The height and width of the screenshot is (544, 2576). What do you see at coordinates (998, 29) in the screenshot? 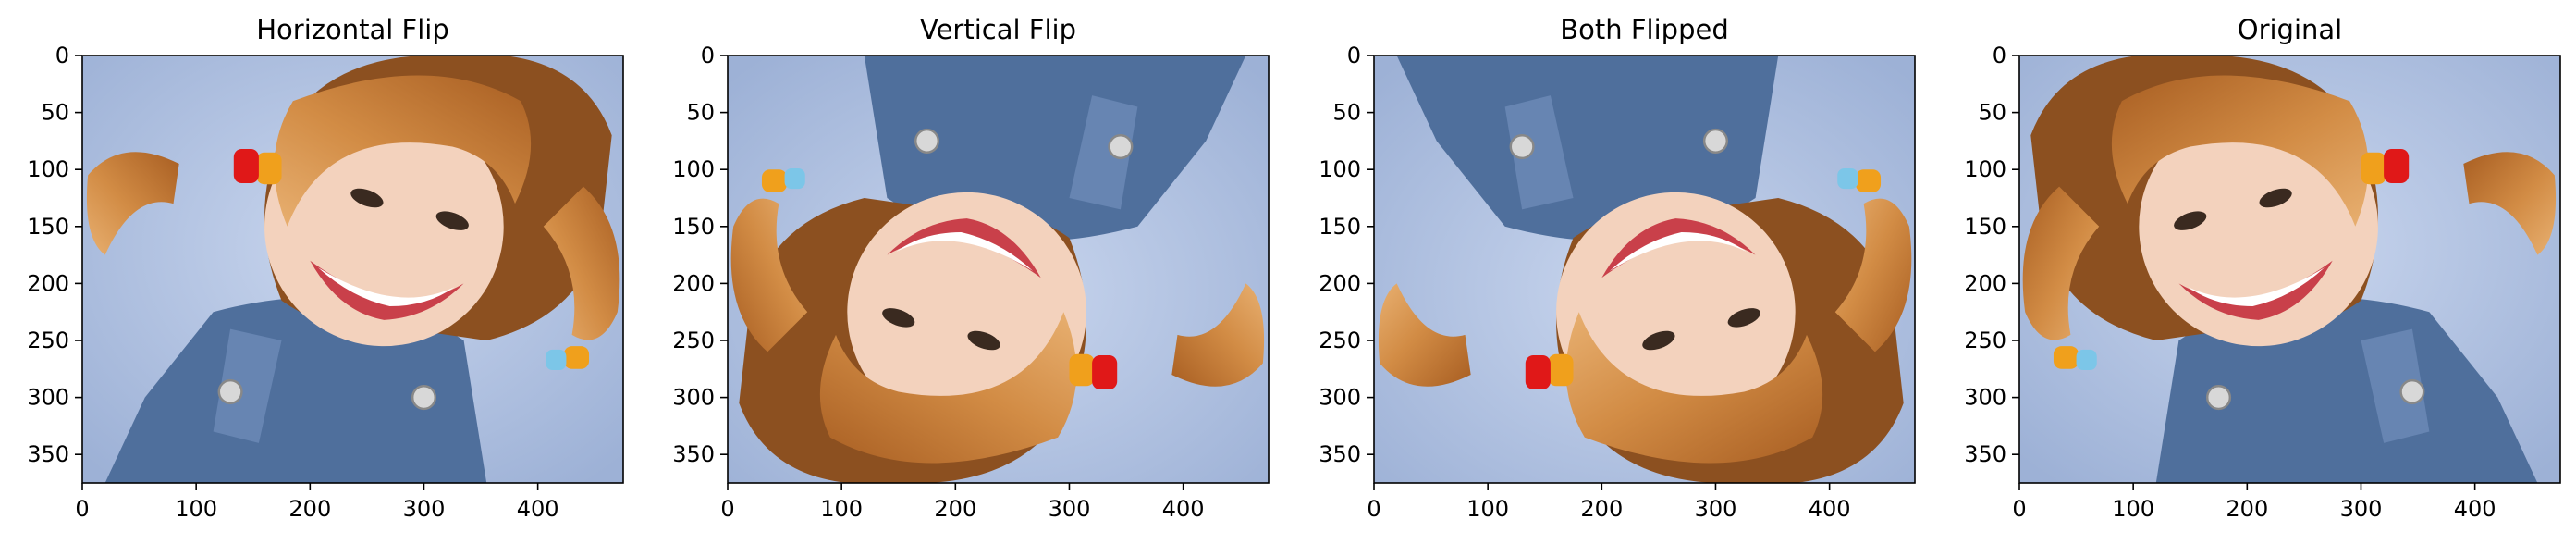
I see `panel-title: Vertical Flip` at bounding box center [998, 29].